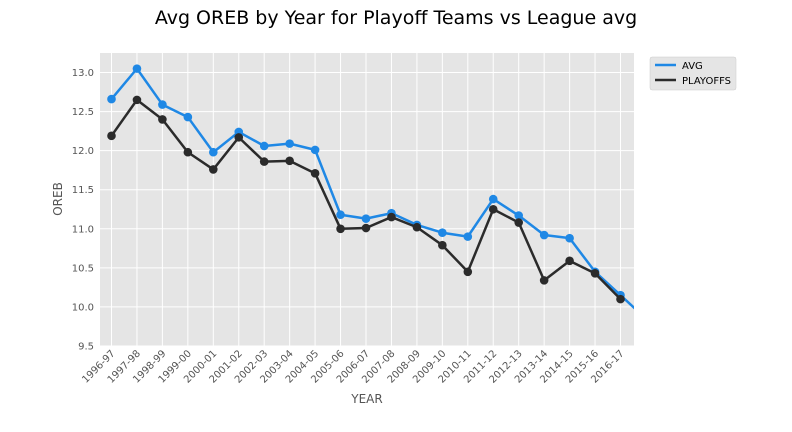  Describe the element at coordinates (83, 229) in the screenshot. I see `y-tick-label: 11.0` at that location.